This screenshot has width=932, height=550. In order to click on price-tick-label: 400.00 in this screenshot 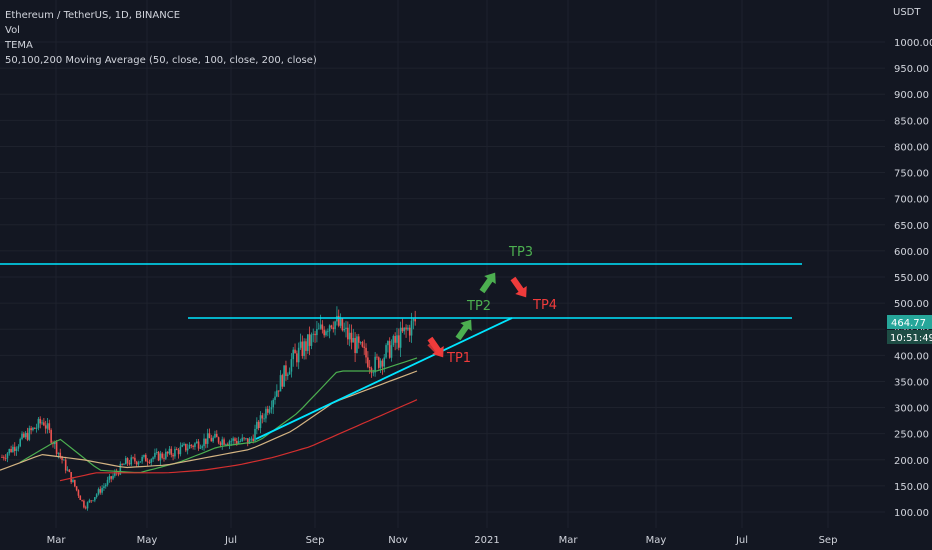, I will do `click(911, 356)`.